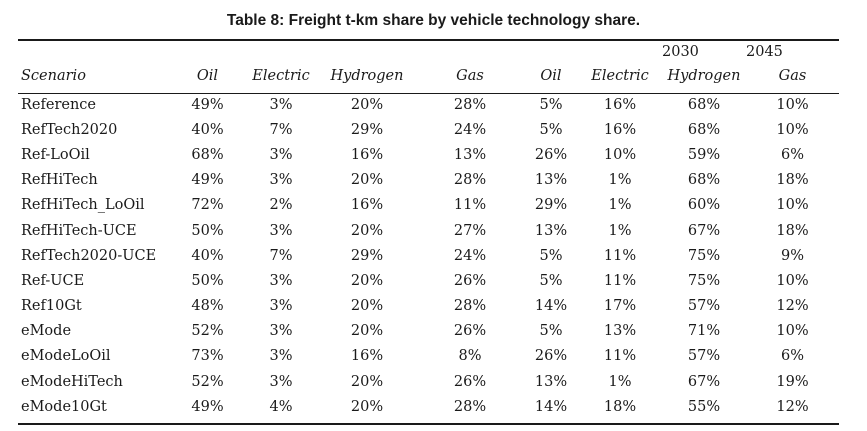 The width and height of the screenshot is (867, 431). What do you see at coordinates (764, 52) in the screenshot?
I see `year-label-2045: 2045` at bounding box center [764, 52].